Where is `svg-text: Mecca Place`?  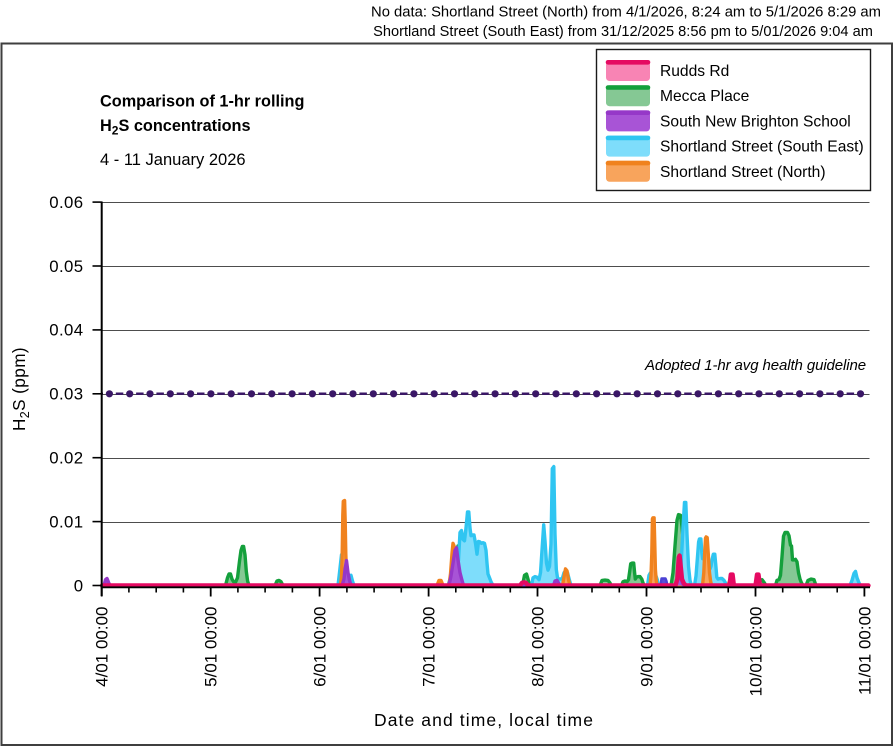
svg-text: Mecca Place is located at coordinates (704, 96).